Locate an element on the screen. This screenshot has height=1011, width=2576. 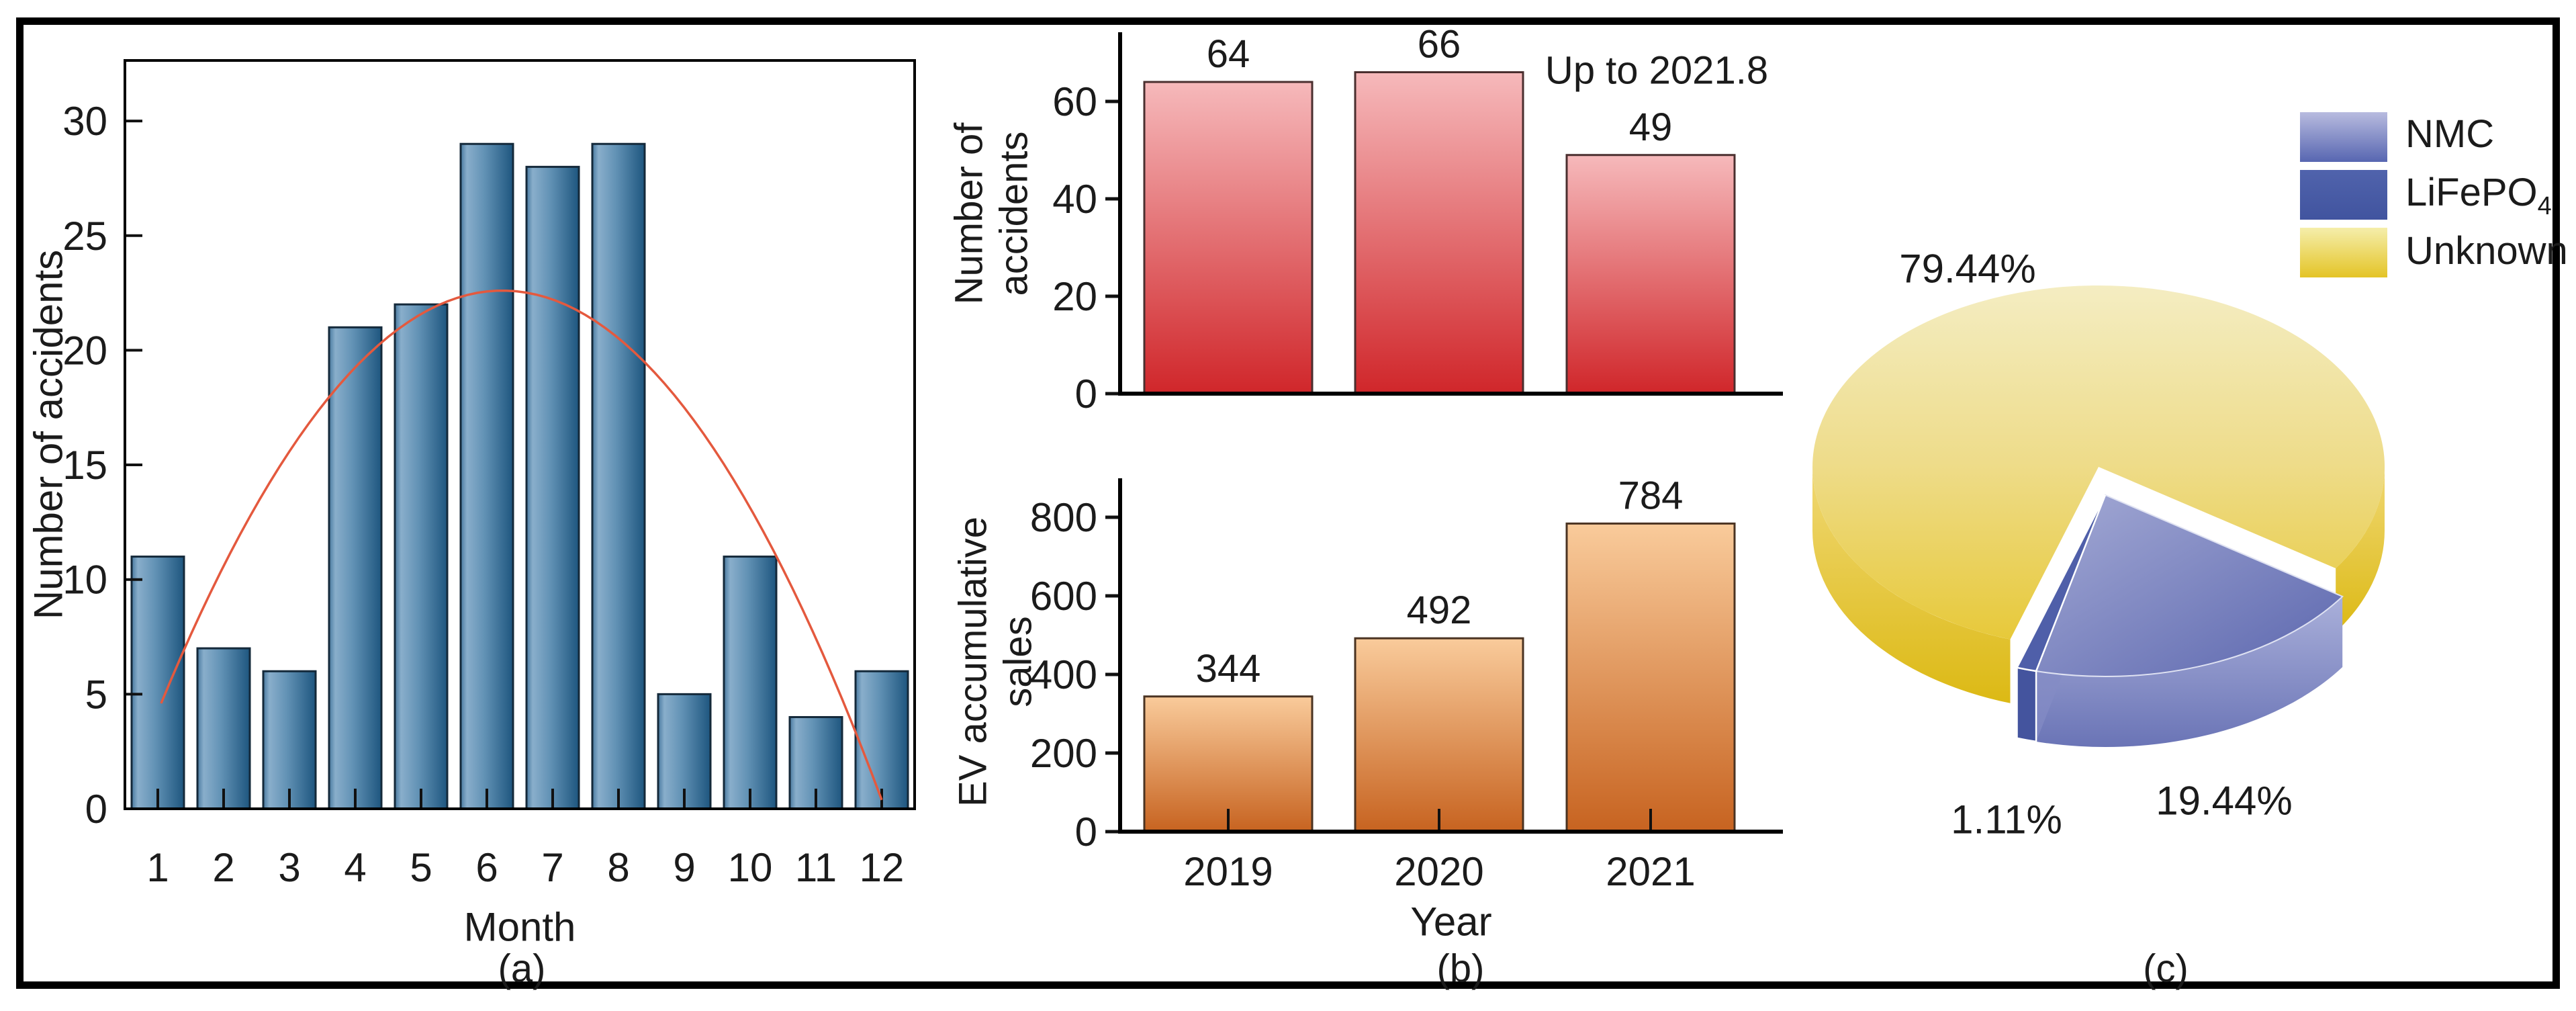
y-axis-title-panel-a: Number of accidents is located at coordinates (48, 434).